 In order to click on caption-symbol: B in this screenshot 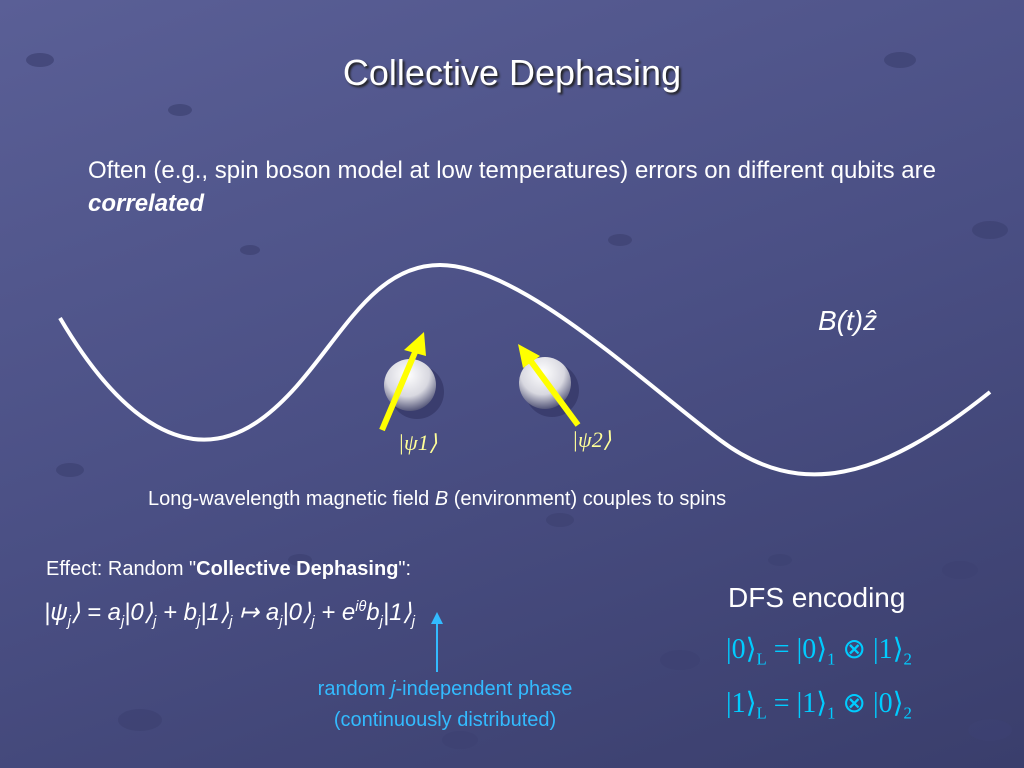, I will do `click(441, 499)`.